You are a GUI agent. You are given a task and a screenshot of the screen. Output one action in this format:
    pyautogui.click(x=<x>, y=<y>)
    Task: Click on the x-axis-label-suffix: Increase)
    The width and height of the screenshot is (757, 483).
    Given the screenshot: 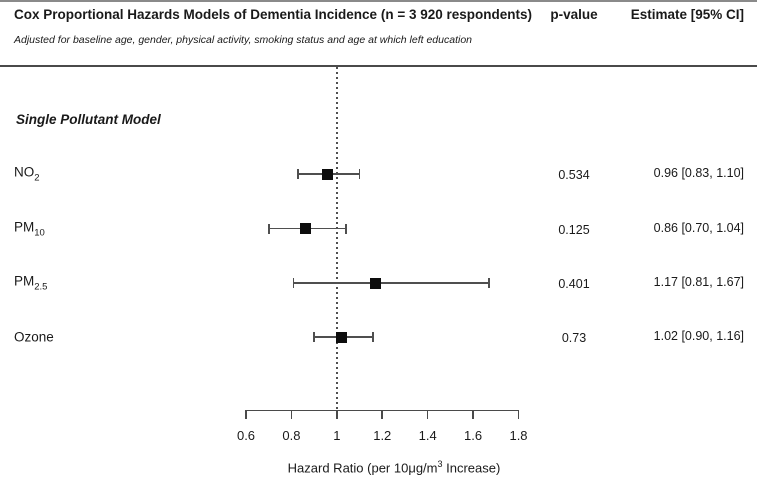 What is the action you would take?
    pyautogui.click(x=471, y=468)
    